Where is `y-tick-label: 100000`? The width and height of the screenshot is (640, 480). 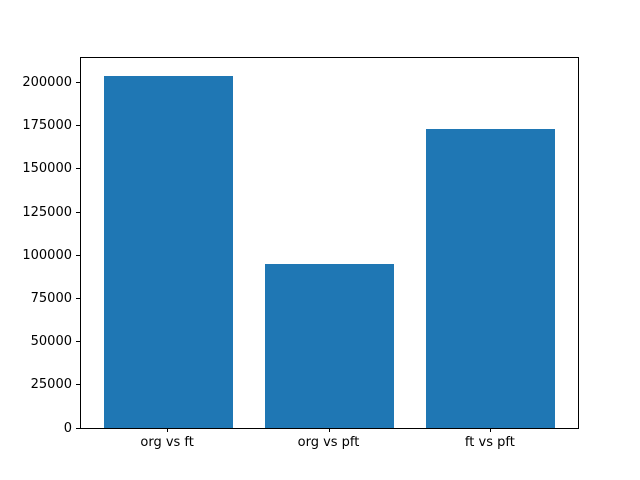
y-tick-label: 100000 is located at coordinates (47, 255).